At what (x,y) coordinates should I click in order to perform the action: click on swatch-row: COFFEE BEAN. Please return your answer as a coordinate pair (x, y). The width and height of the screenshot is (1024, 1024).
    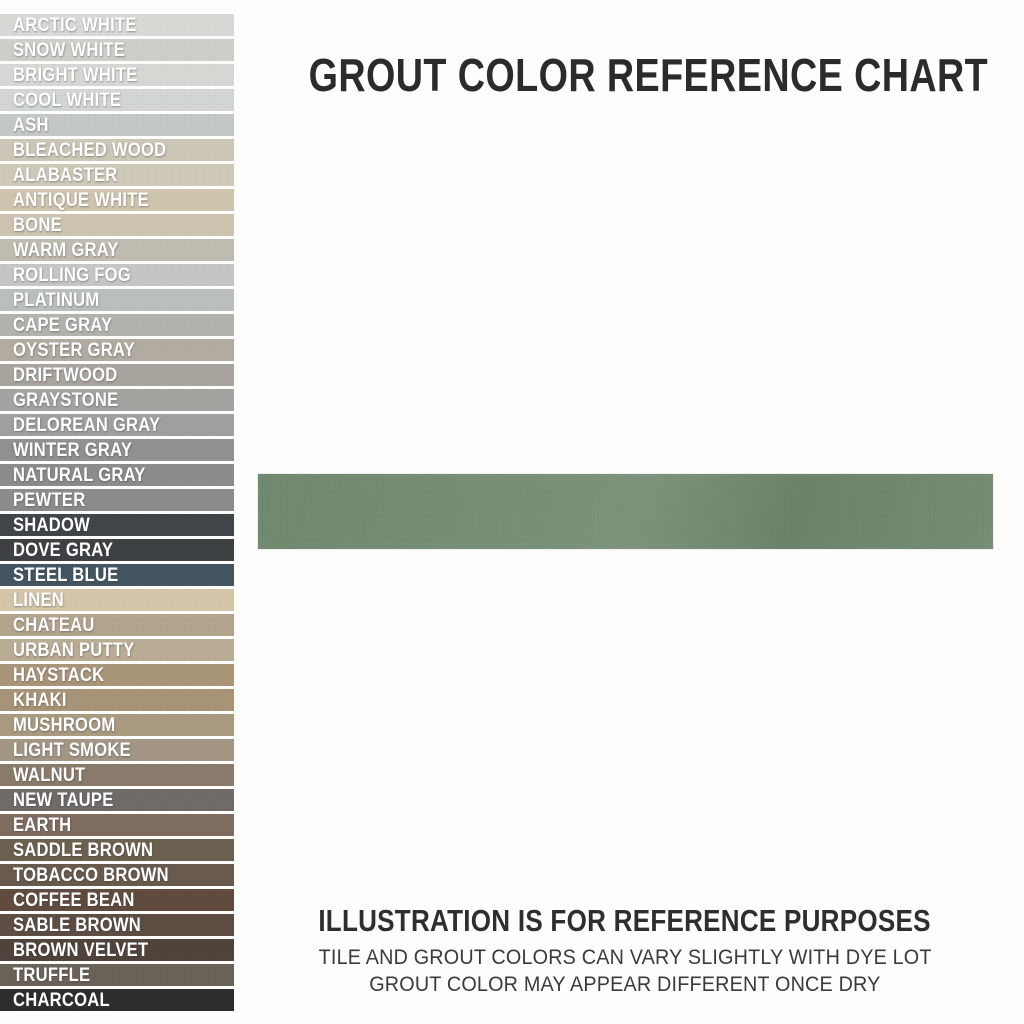
    Looking at the image, I should click on (117, 900).